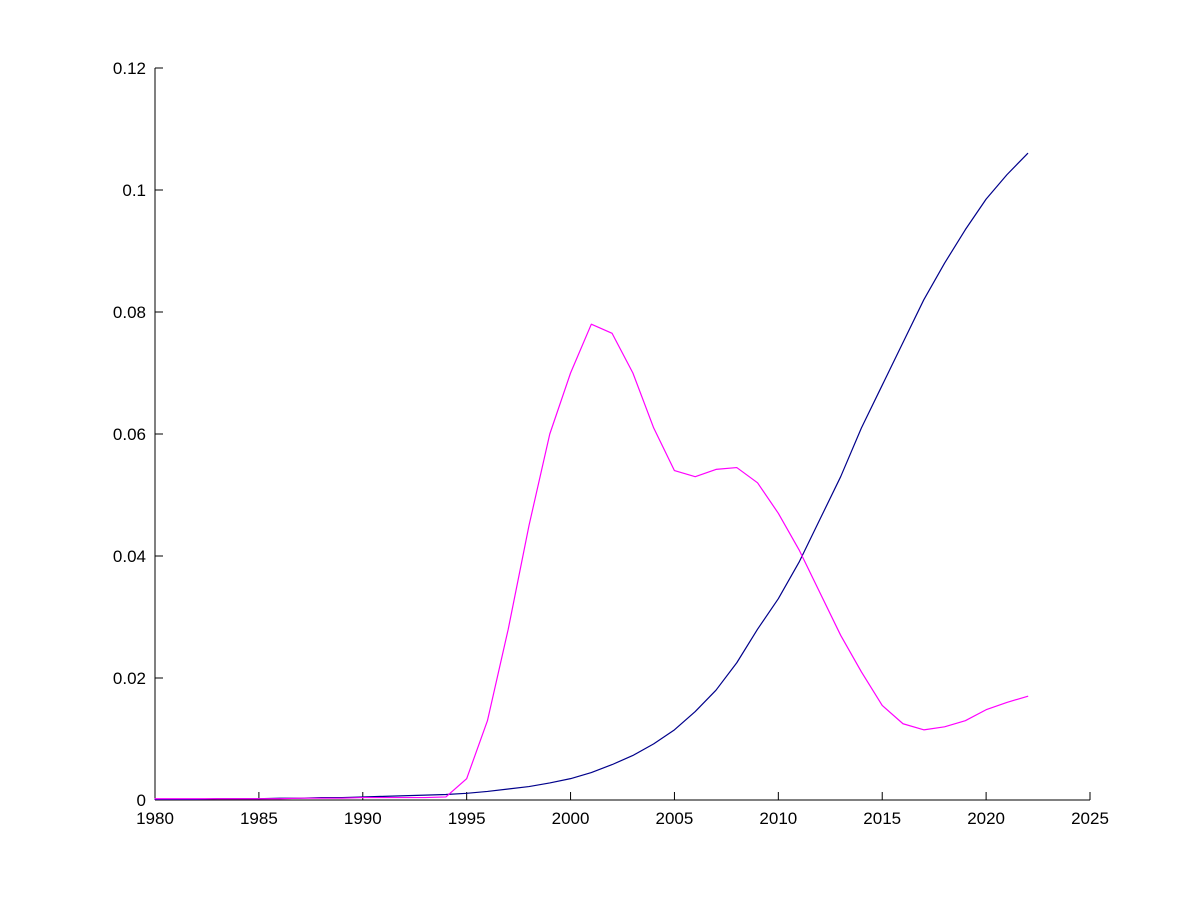  Describe the element at coordinates (129, 556) in the screenshot. I see `y-tick-label: 0.04` at that location.